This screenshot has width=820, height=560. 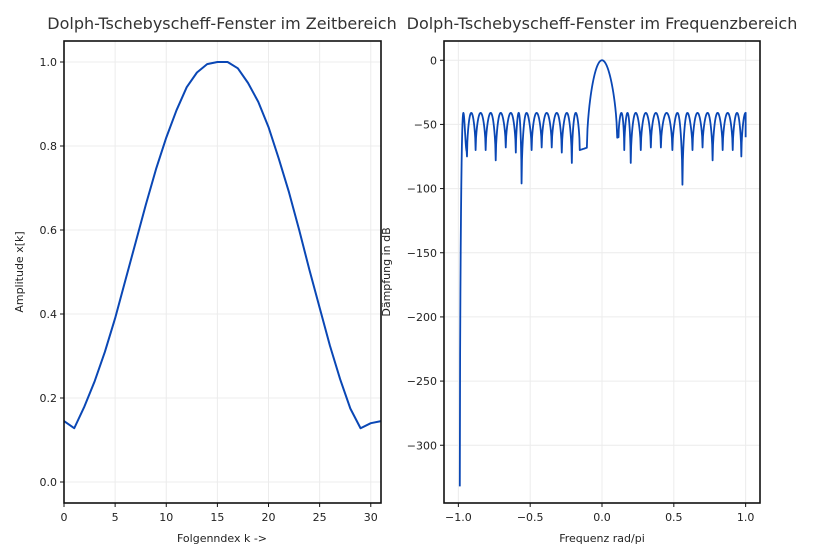 What do you see at coordinates (602, 517) in the screenshot?
I see `x-tick-label: 0.0` at bounding box center [602, 517].